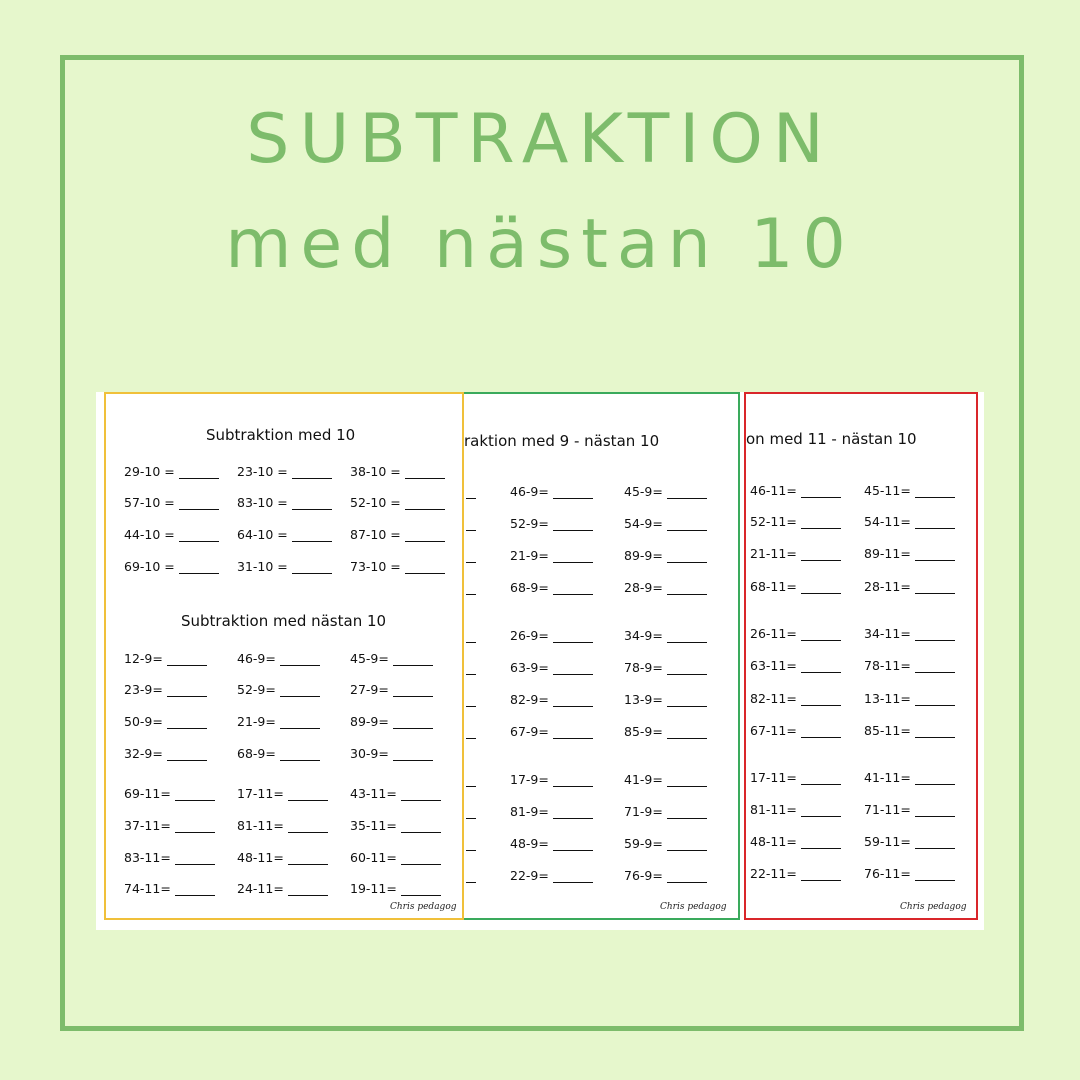 This screenshot has height=1080, width=1080. What do you see at coordinates (909, 698) in the screenshot?
I see `math-problem: 13-11=` at bounding box center [909, 698].